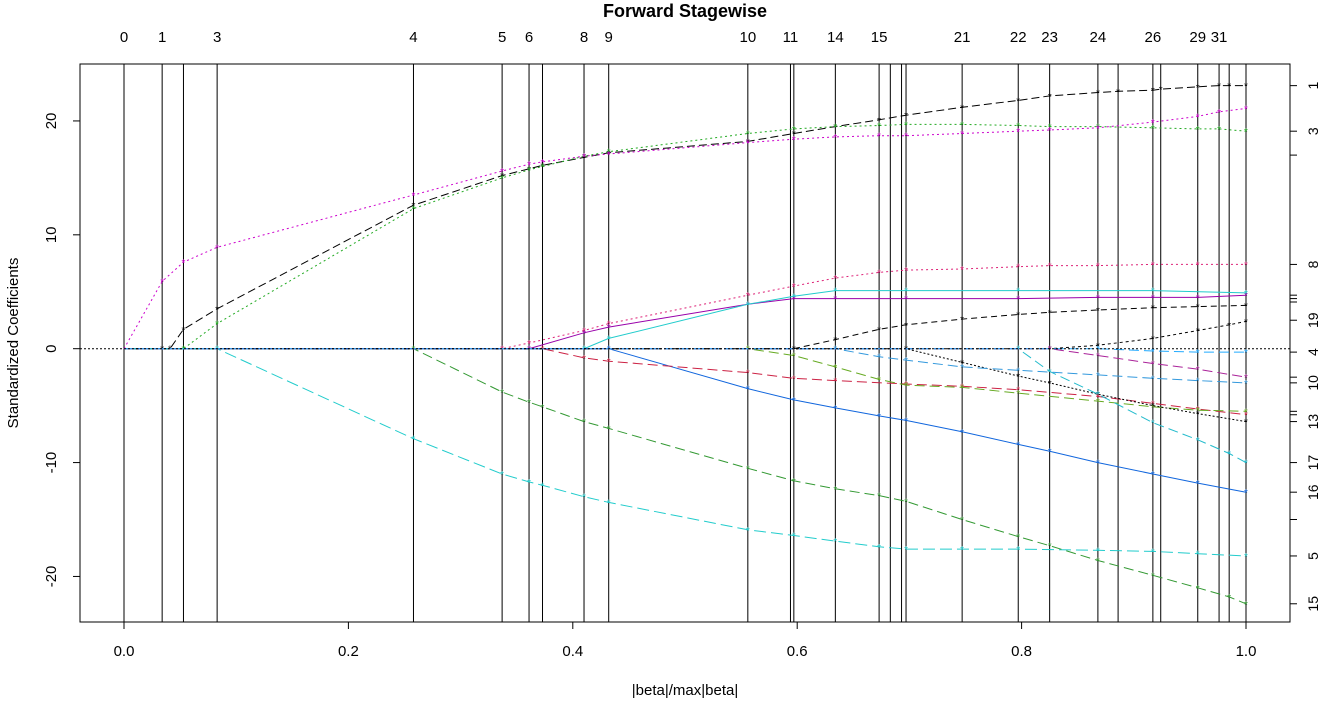 The height and width of the screenshot is (706, 1332). What do you see at coordinates (348, 651) in the screenshot?
I see `x-tick-label-1: 0.2` at bounding box center [348, 651].